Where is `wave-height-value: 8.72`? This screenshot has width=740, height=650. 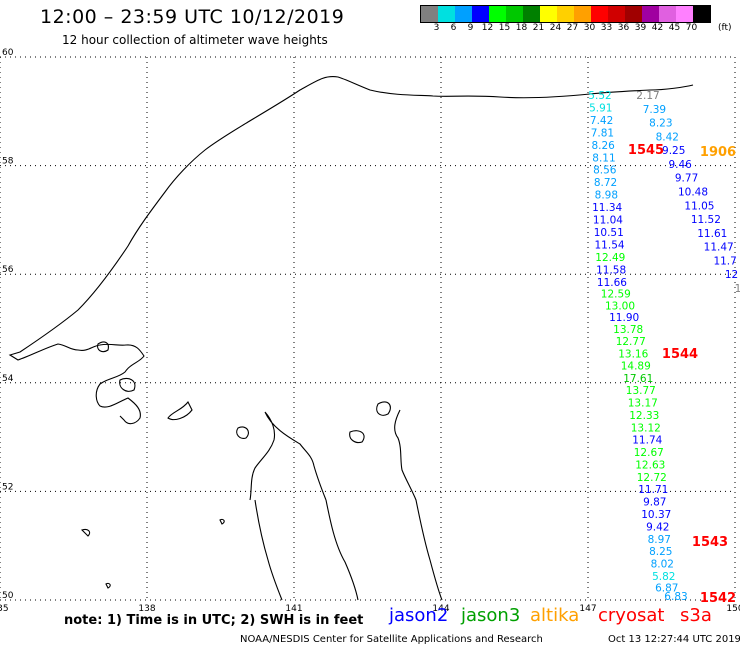 wave-height-value: 8.72 is located at coordinates (605, 183).